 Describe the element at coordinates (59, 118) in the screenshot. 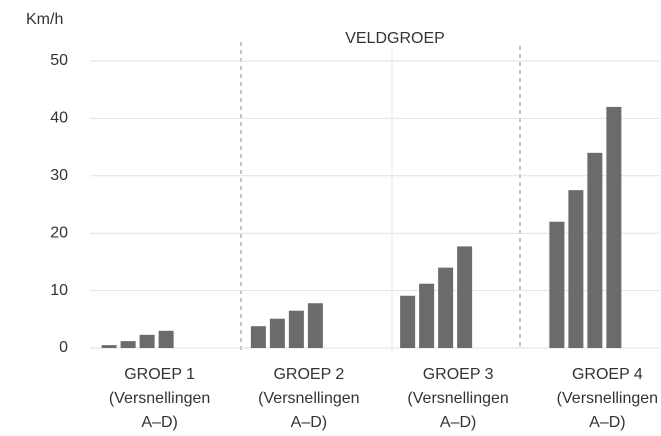

I see `y-tick-label: 40` at that location.